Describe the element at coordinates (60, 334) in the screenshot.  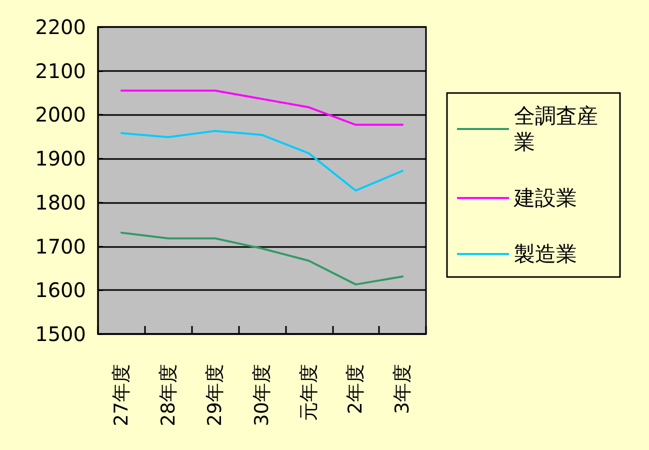
I see `y-tick-label: 1500` at that location.